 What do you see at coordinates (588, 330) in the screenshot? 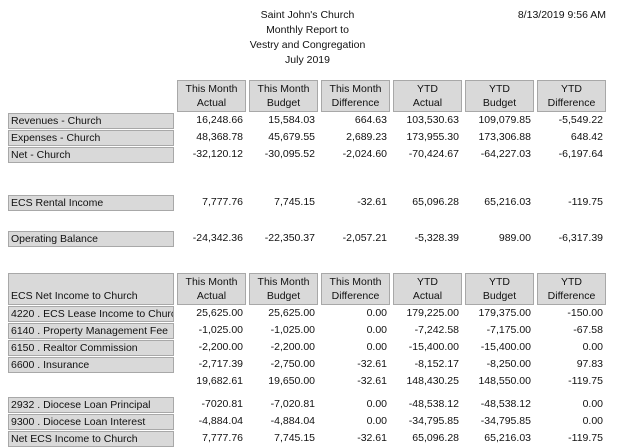
I see `value-cell: -67.58` at bounding box center [588, 330].